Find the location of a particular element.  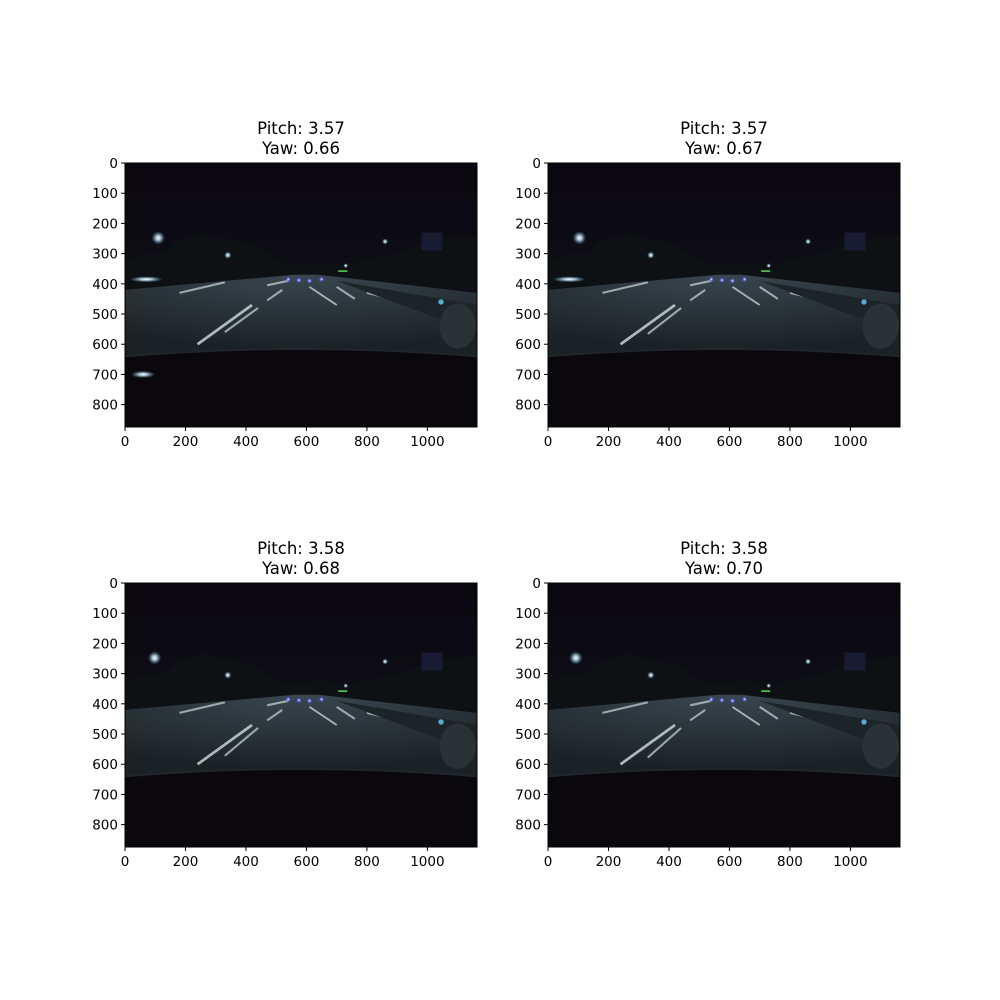

subplot-title-line-2: Yaw: 0.67 is located at coordinates (723, 148).